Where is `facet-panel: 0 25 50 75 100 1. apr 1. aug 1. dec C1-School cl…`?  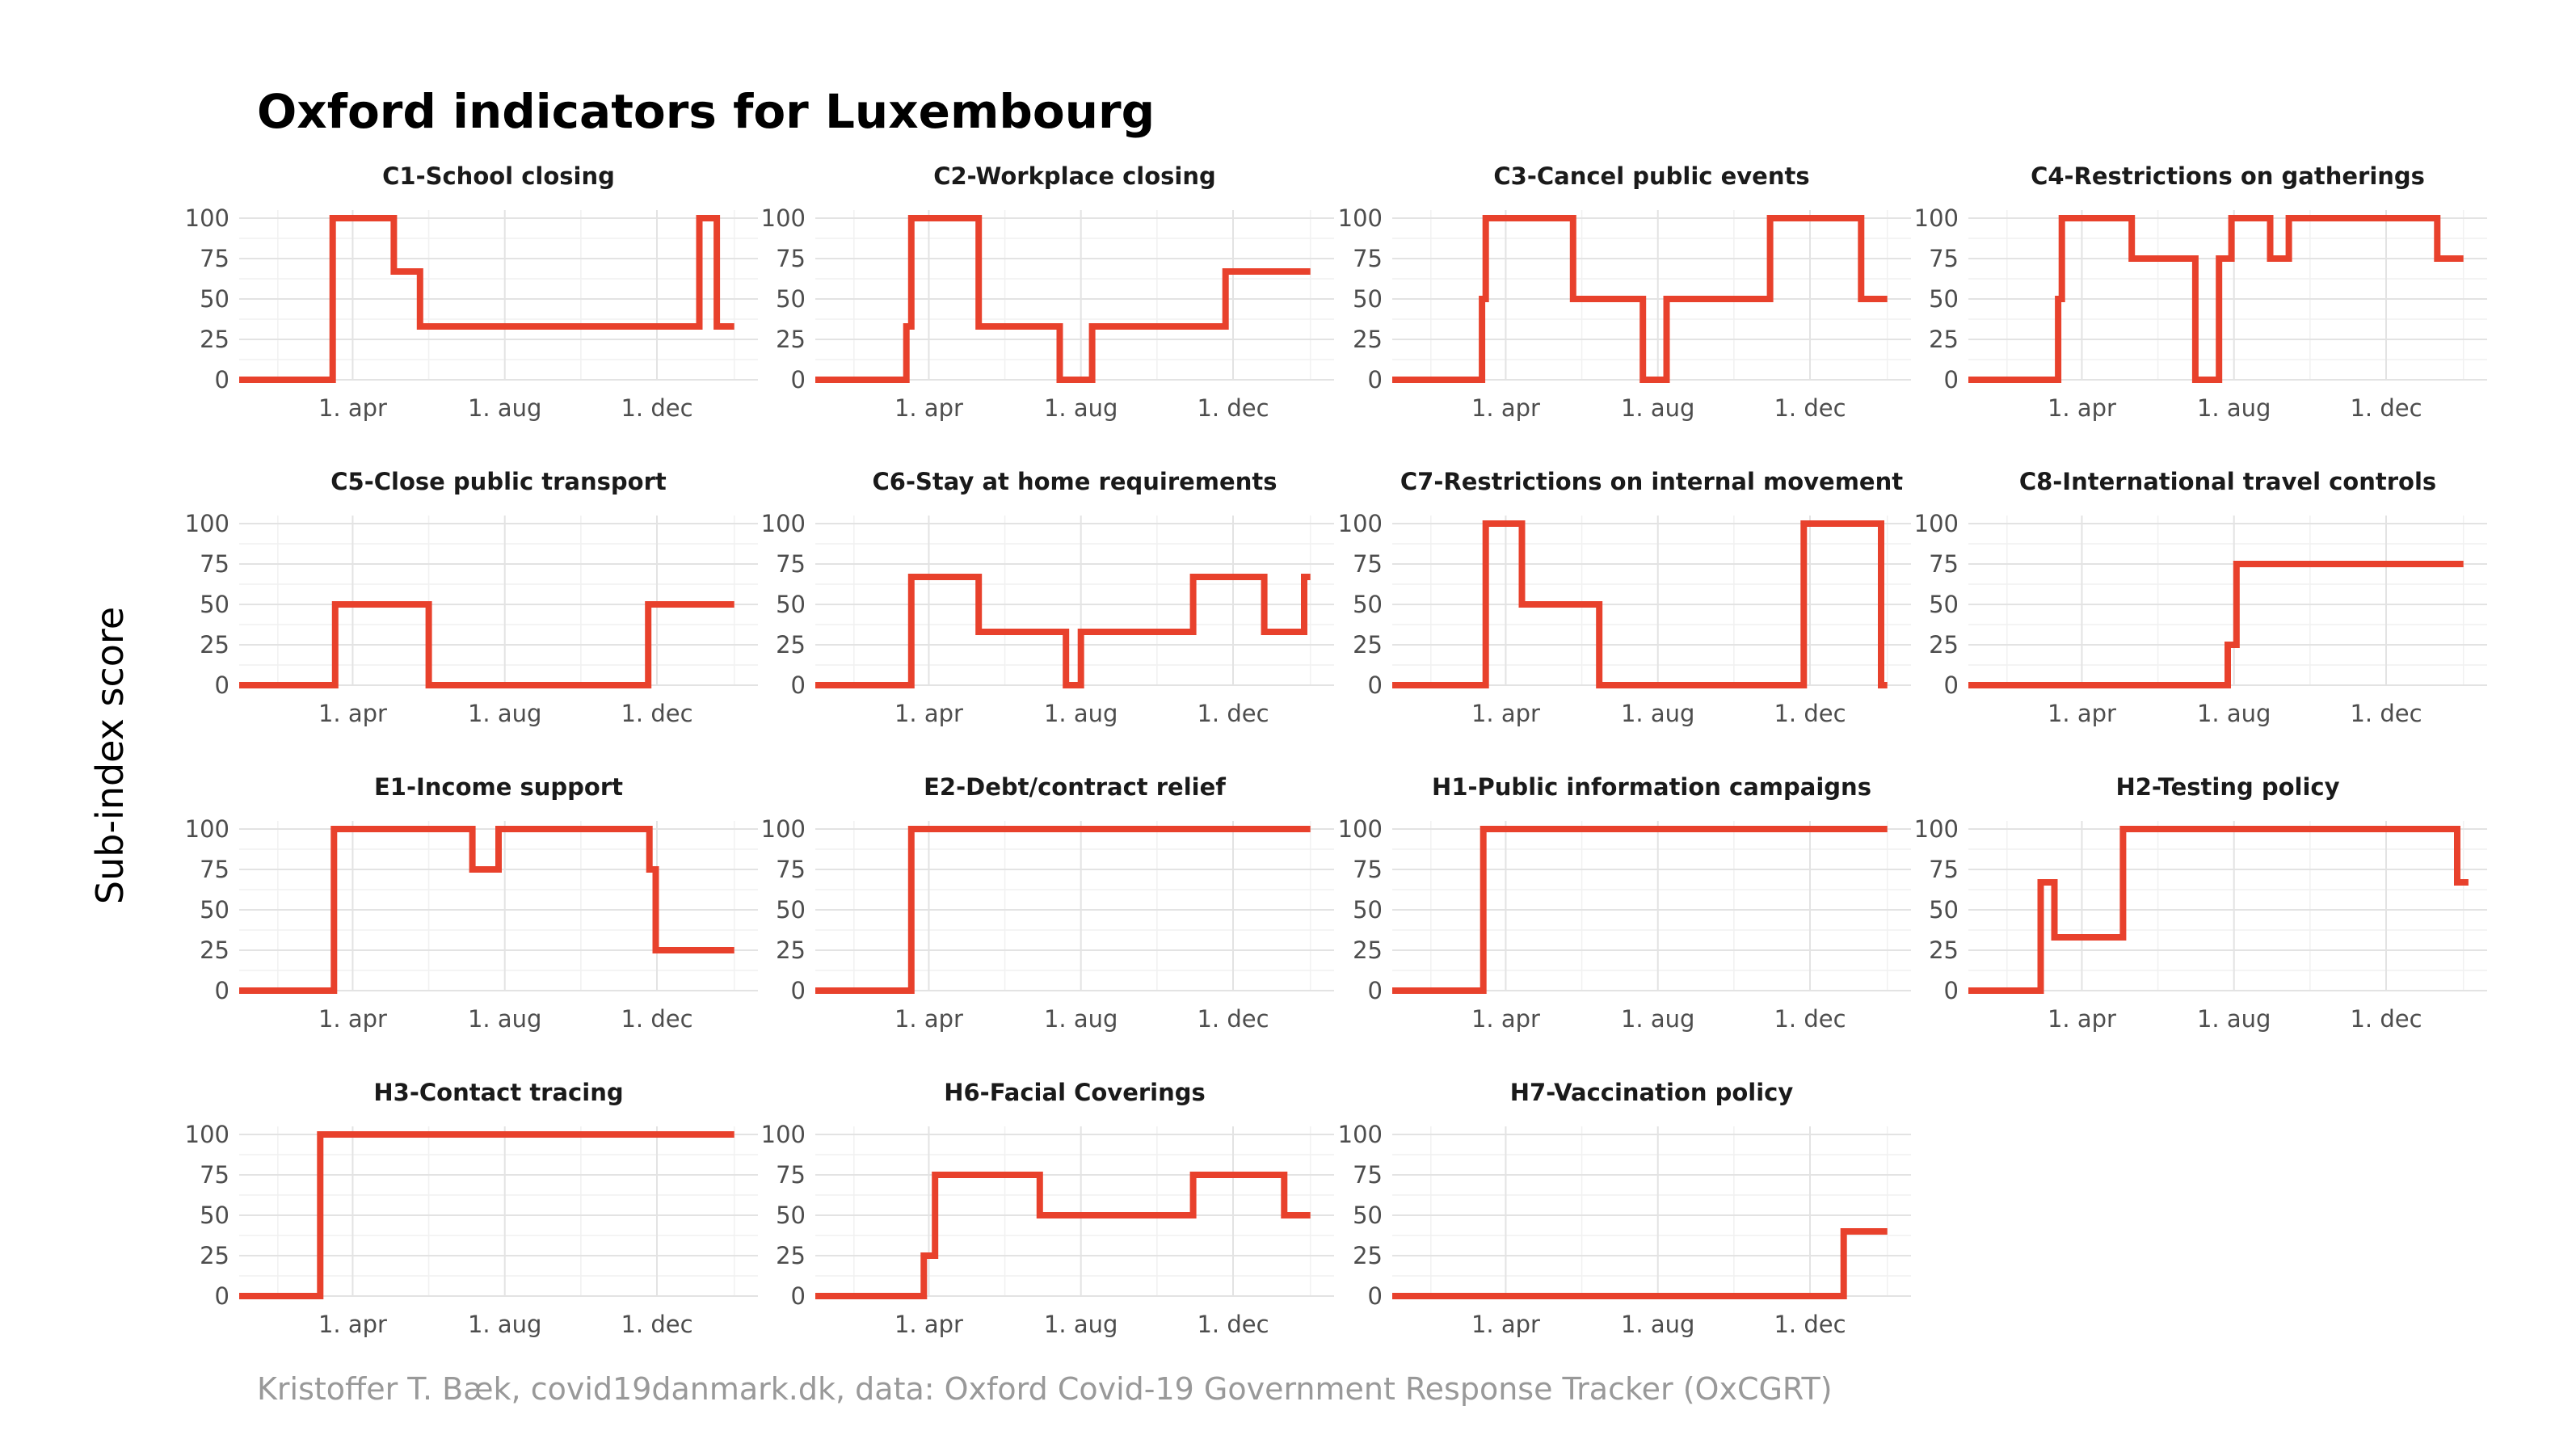
facet-panel: 0 25 50 75 100 1. apr 1. aug 1. dec C1-School cl… is located at coordinates (471, 292).